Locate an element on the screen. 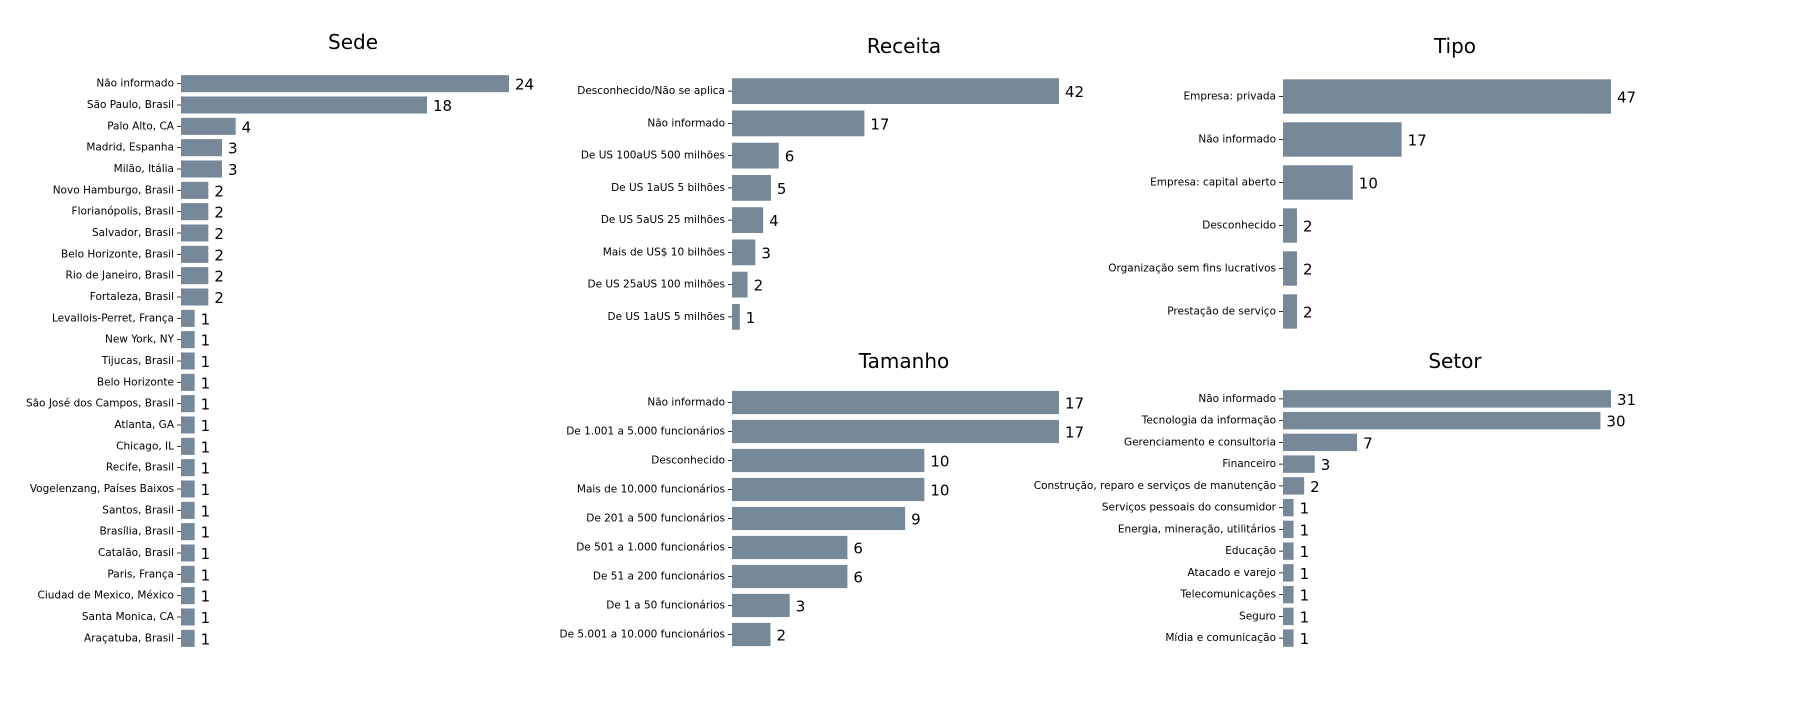 The image size is (1800, 720). y-tick-label: Organização sem fins lucrativos is located at coordinates (1192, 269).